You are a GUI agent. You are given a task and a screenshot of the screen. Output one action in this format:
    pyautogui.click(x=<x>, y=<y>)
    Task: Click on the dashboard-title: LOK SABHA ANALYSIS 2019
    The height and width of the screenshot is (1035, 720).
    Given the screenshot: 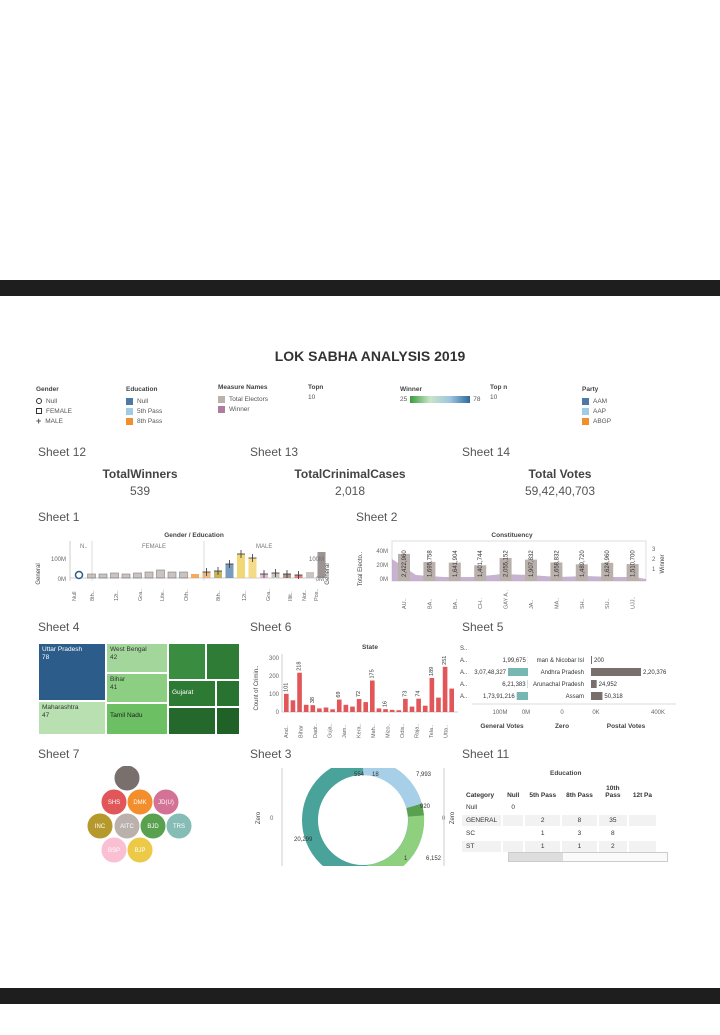 What is the action you would take?
    pyautogui.click(x=370, y=356)
    